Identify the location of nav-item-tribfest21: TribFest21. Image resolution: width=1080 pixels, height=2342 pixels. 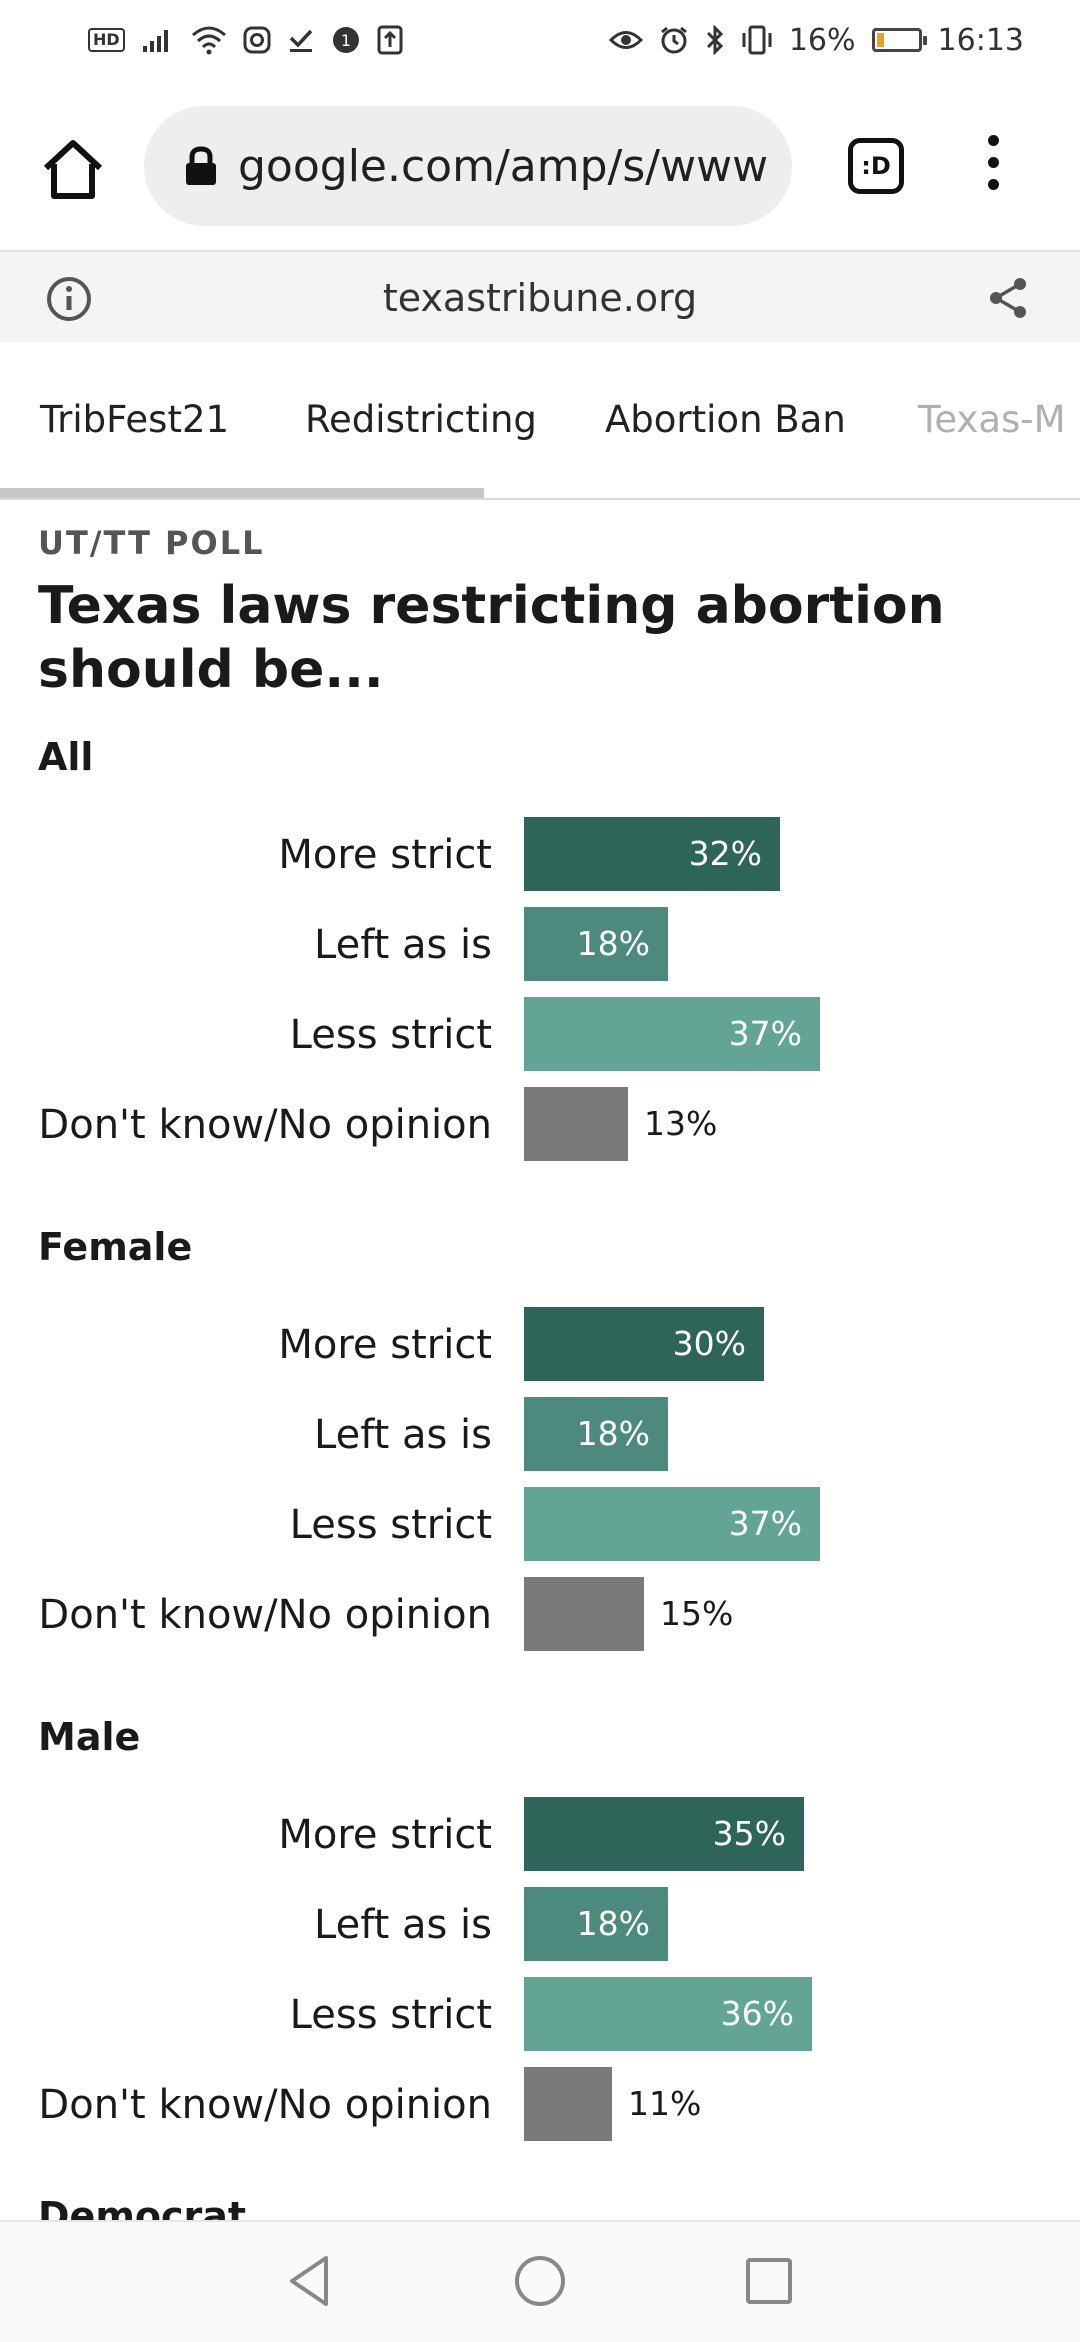
(135, 419).